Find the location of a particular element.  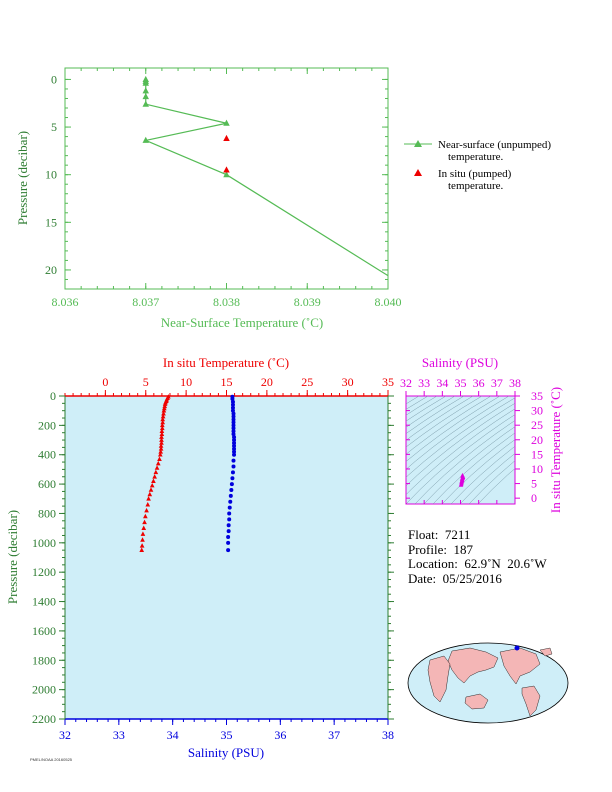

ts-x-tick-label: 36 is located at coordinates (479, 383).